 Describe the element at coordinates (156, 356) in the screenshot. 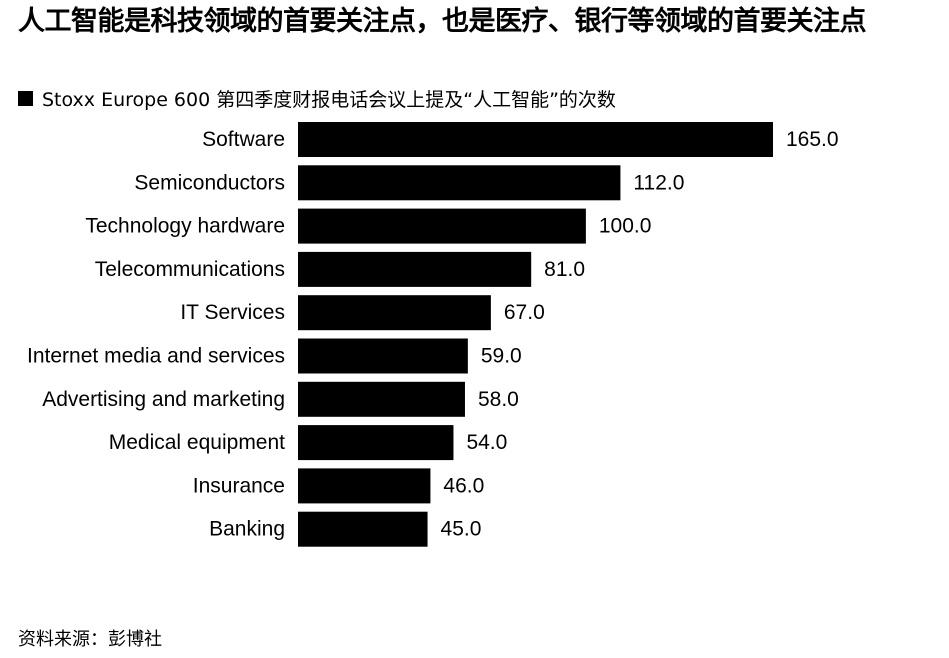

I see `category-label: Internet media and services` at that location.